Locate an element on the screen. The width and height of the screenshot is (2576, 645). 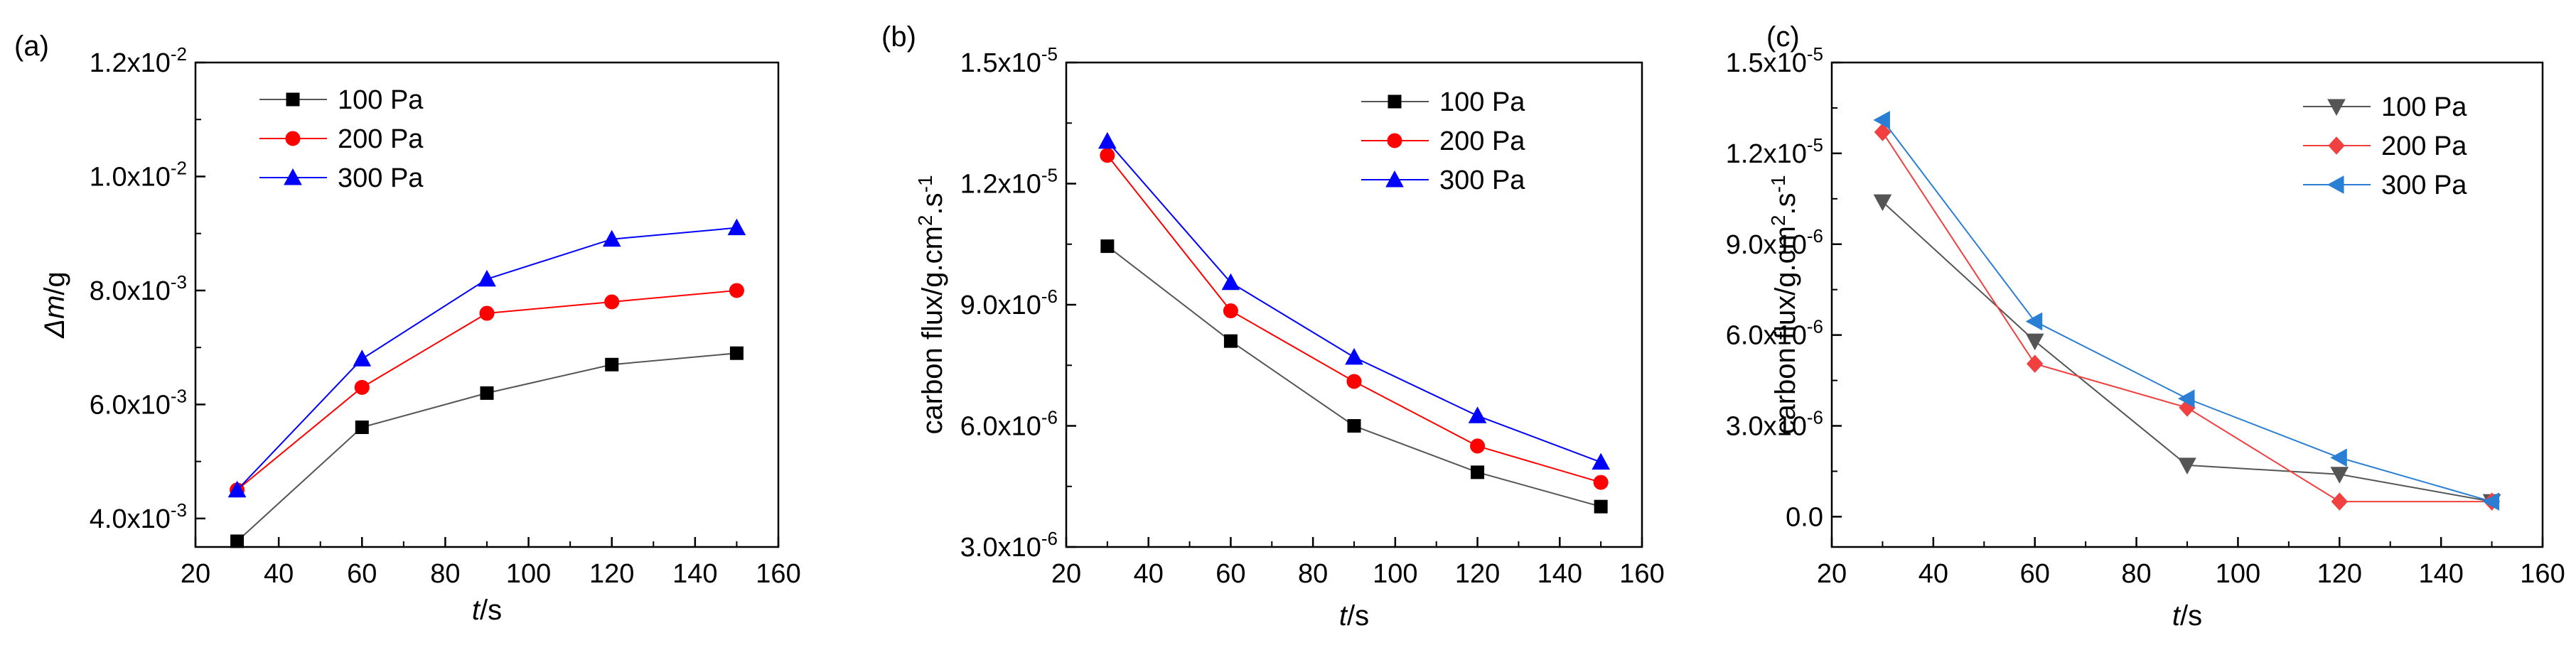
y-tick-label: 1.2x10⁻⁵ is located at coordinates (1009, 182).